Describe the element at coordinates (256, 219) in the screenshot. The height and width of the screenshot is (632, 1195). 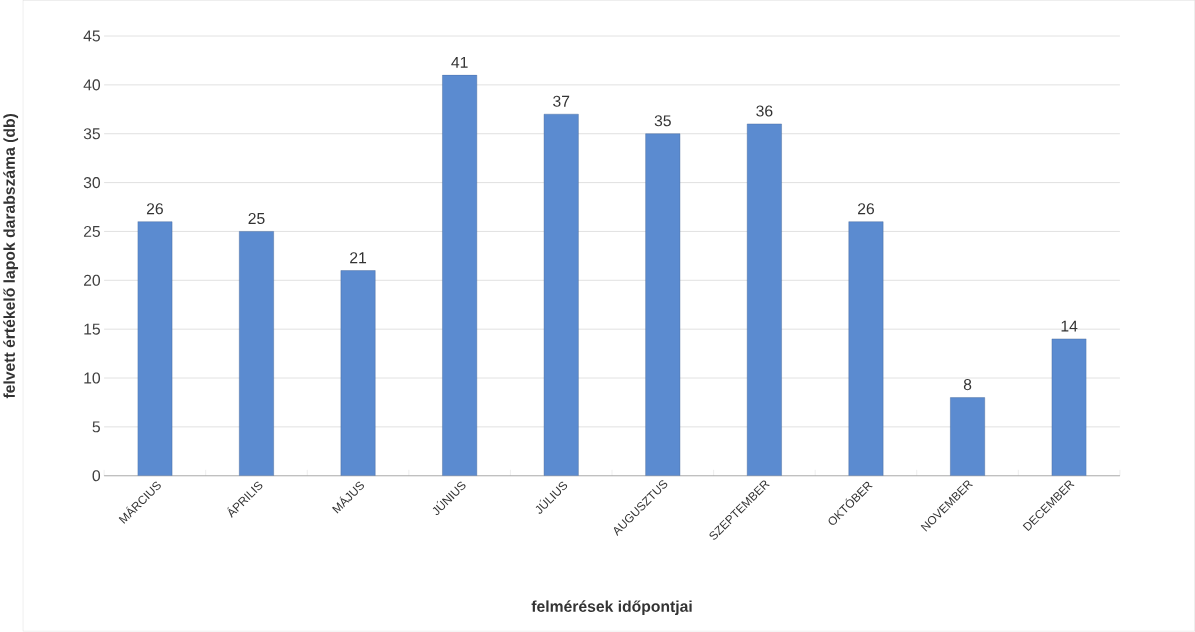
I see `data-label: 25` at that location.